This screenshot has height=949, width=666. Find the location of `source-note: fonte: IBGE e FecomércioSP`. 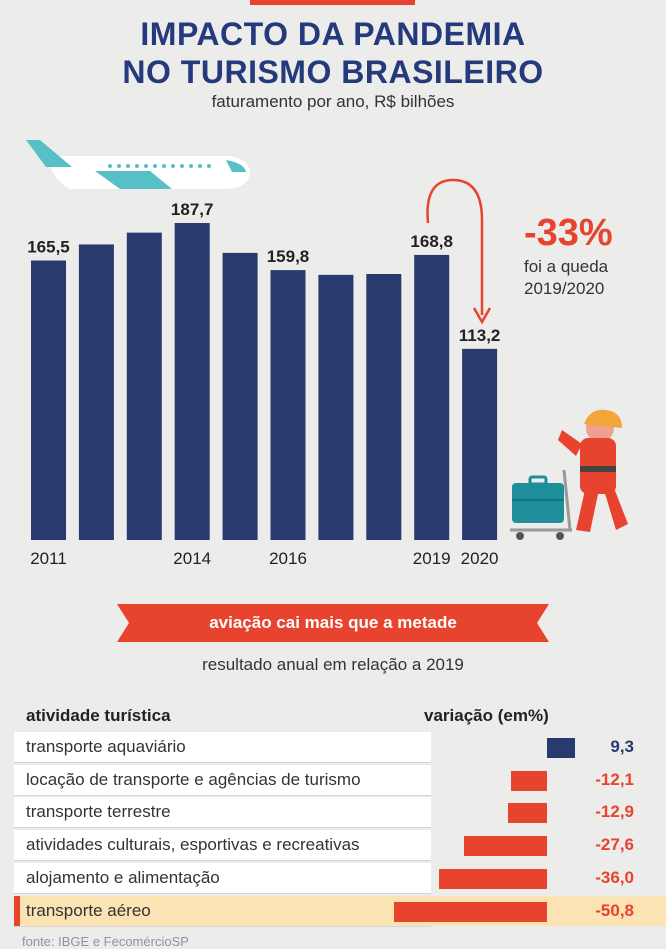

source-note: fonte: IBGE e FecomércioSP is located at coordinates (105, 941).